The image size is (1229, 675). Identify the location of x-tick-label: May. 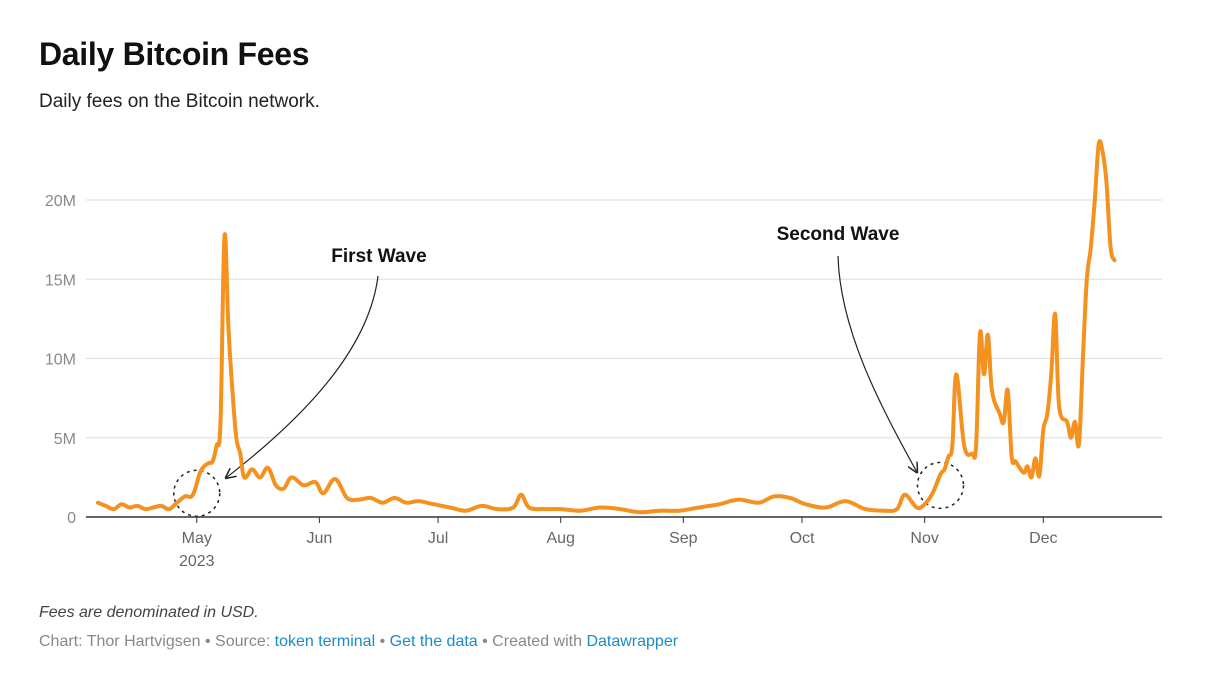
(197, 538).